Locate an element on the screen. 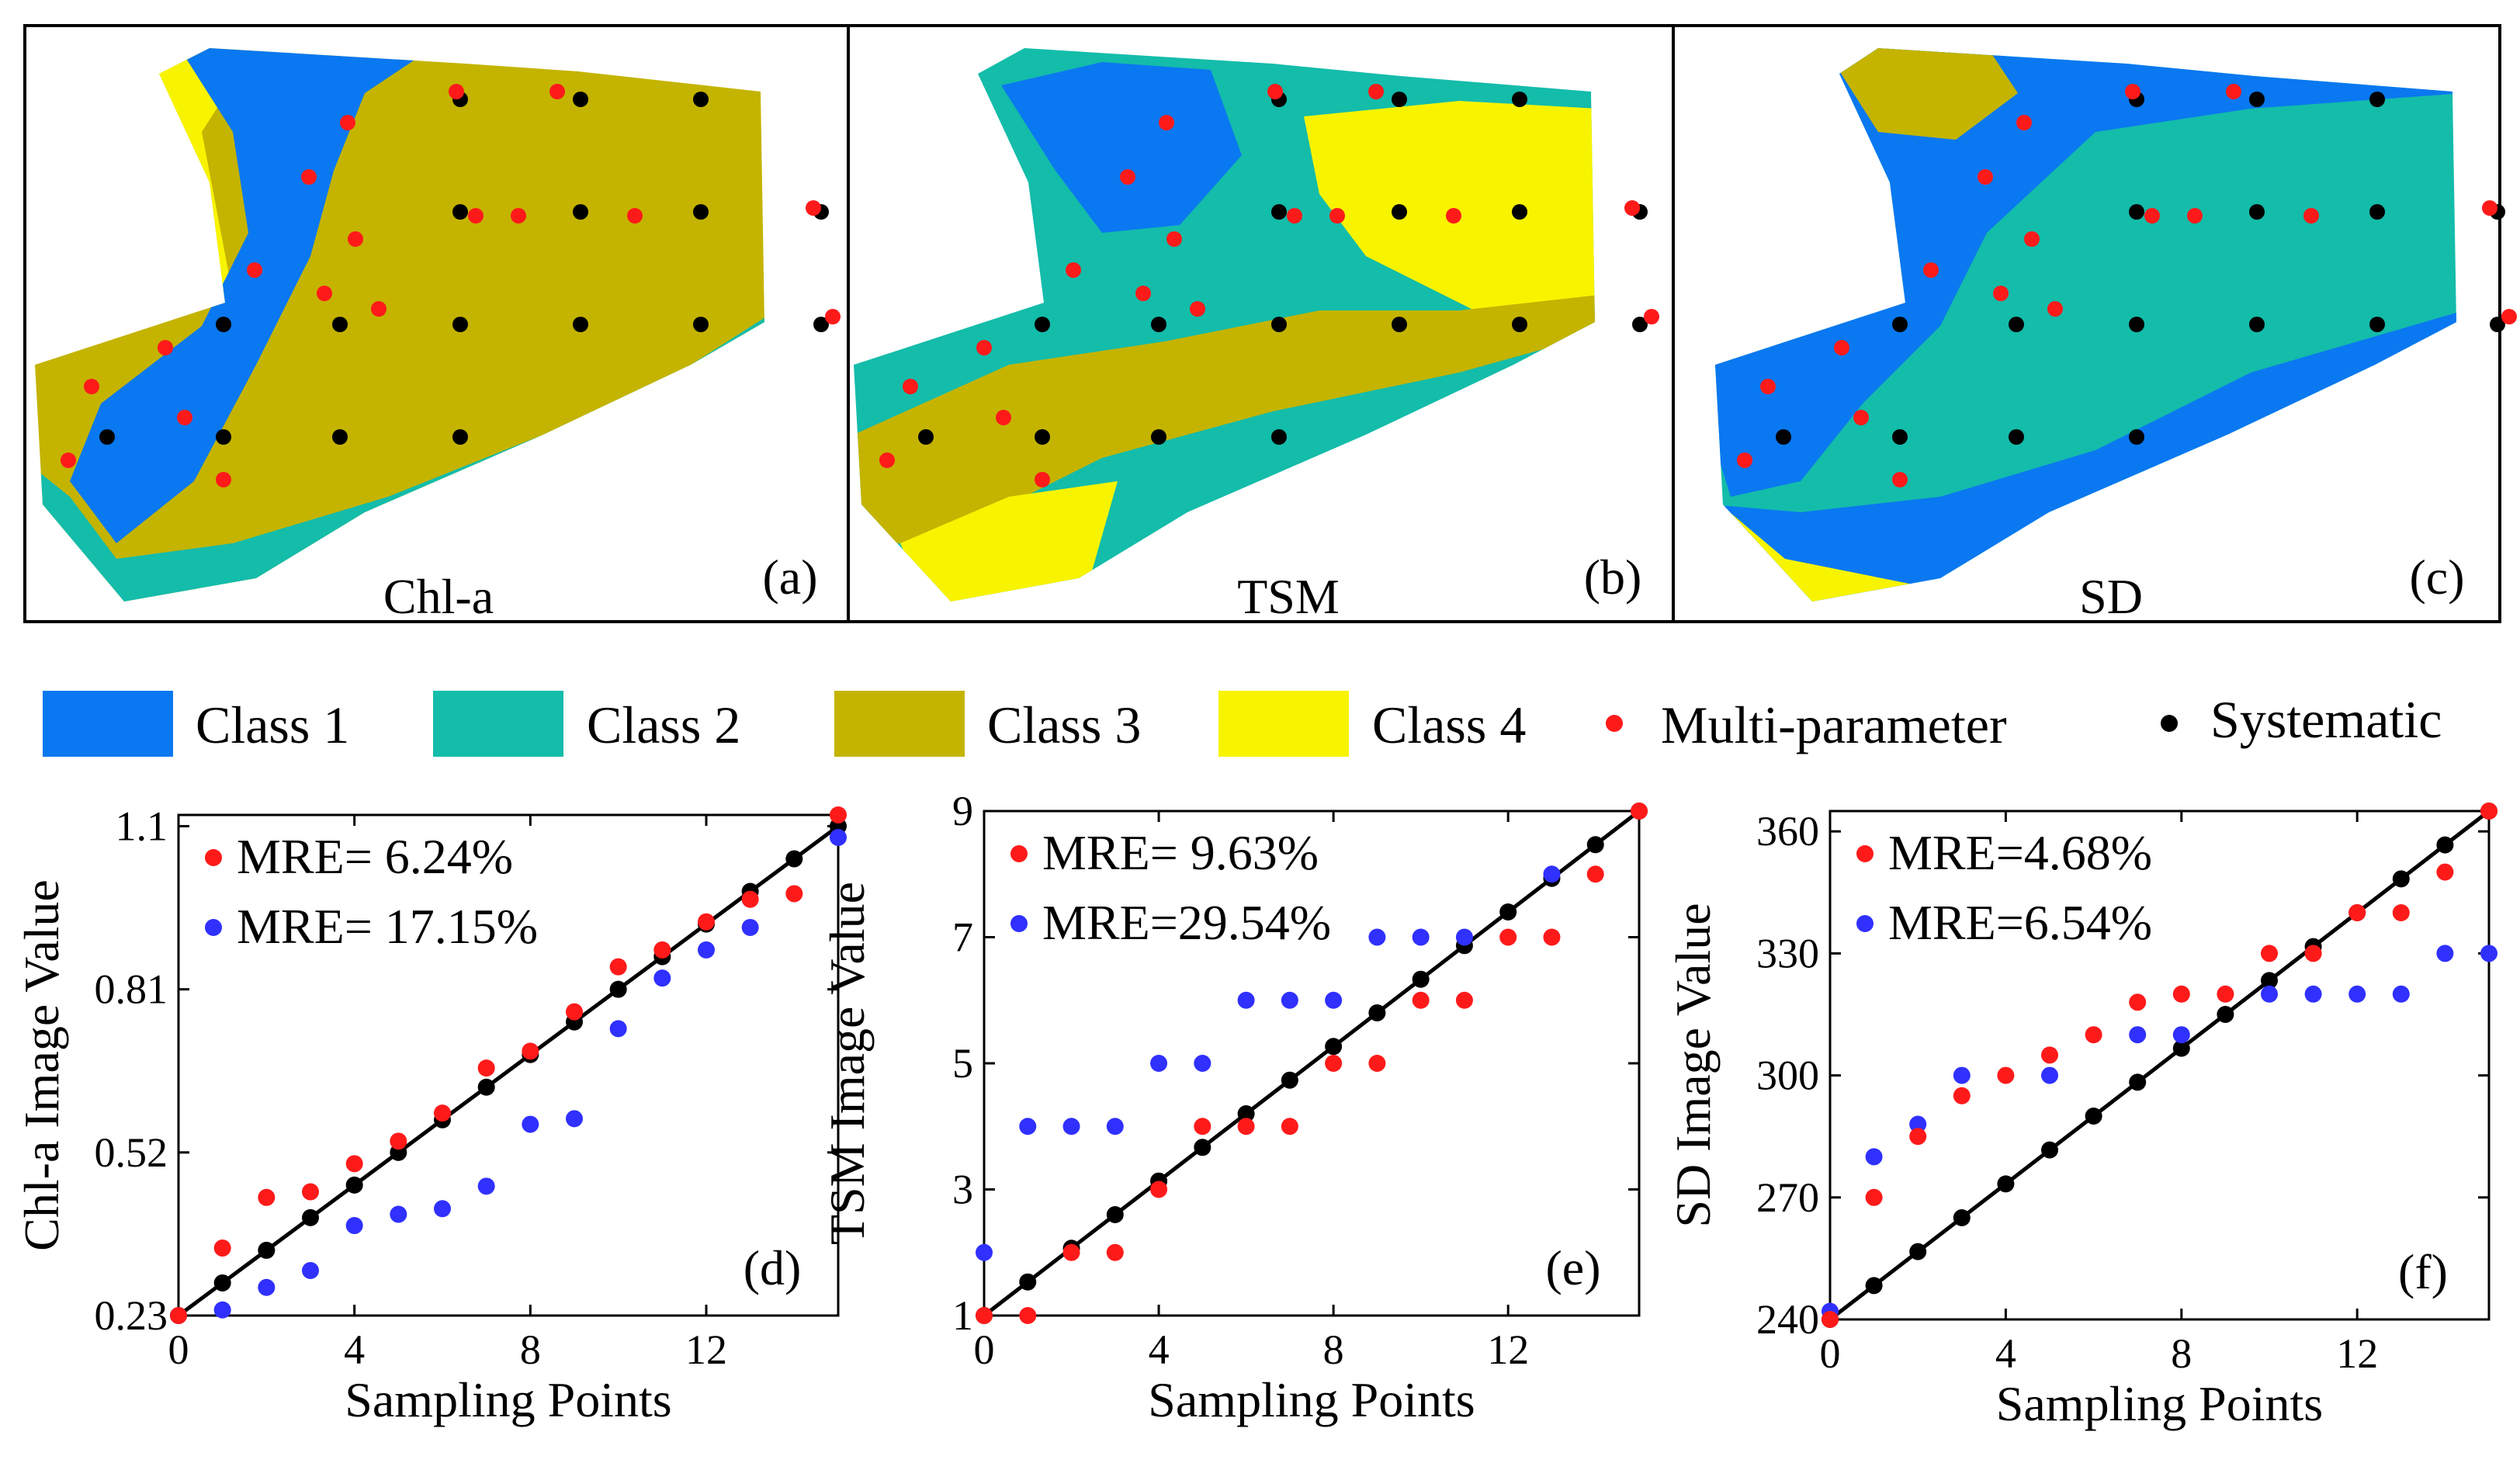  legend-label-class3: Class 3 is located at coordinates (1064, 725).